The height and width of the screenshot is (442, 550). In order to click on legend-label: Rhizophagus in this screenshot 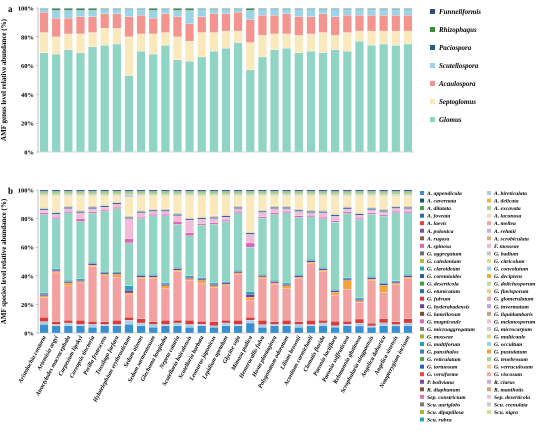, I will do `click(457, 30)`.